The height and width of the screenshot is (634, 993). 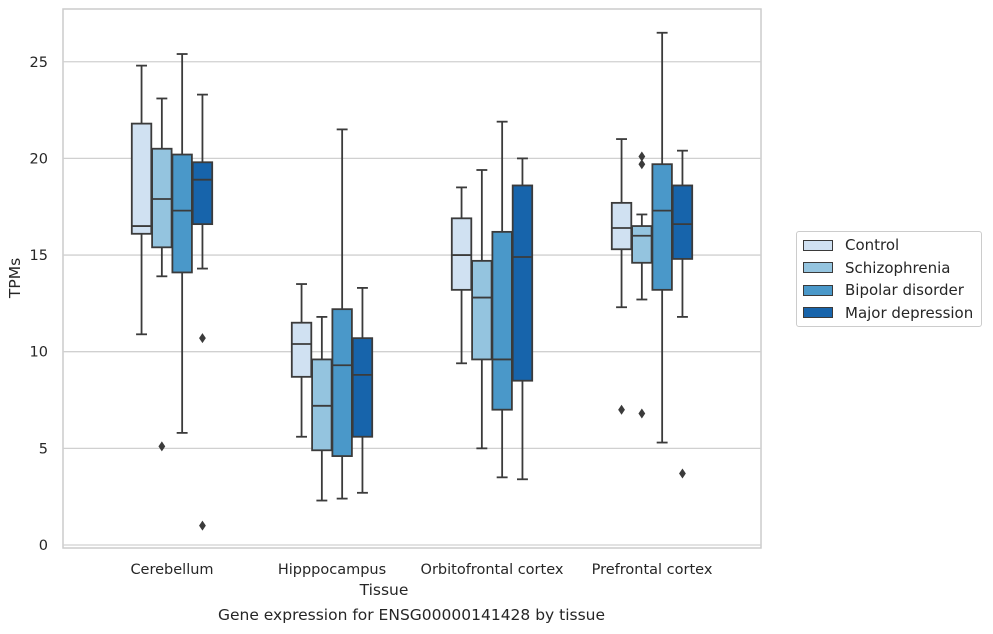 I want to click on y-tick-label-20: 20, so click(x=39, y=159).